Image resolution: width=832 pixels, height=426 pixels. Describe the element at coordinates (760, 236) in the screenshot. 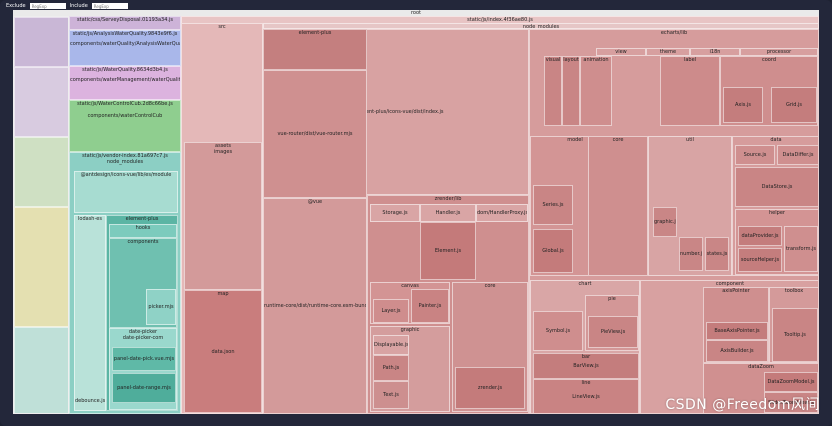

I see `data-provider-file: dataProvider.js` at that location.